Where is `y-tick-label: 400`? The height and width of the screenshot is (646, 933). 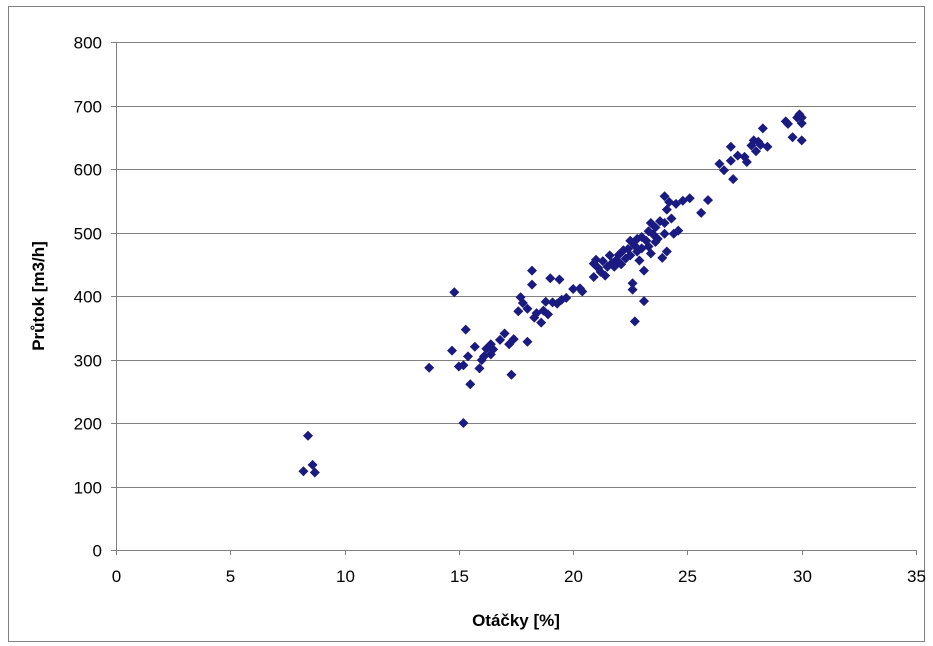 y-tick-label: 400 is located at coordinates (88, 297).